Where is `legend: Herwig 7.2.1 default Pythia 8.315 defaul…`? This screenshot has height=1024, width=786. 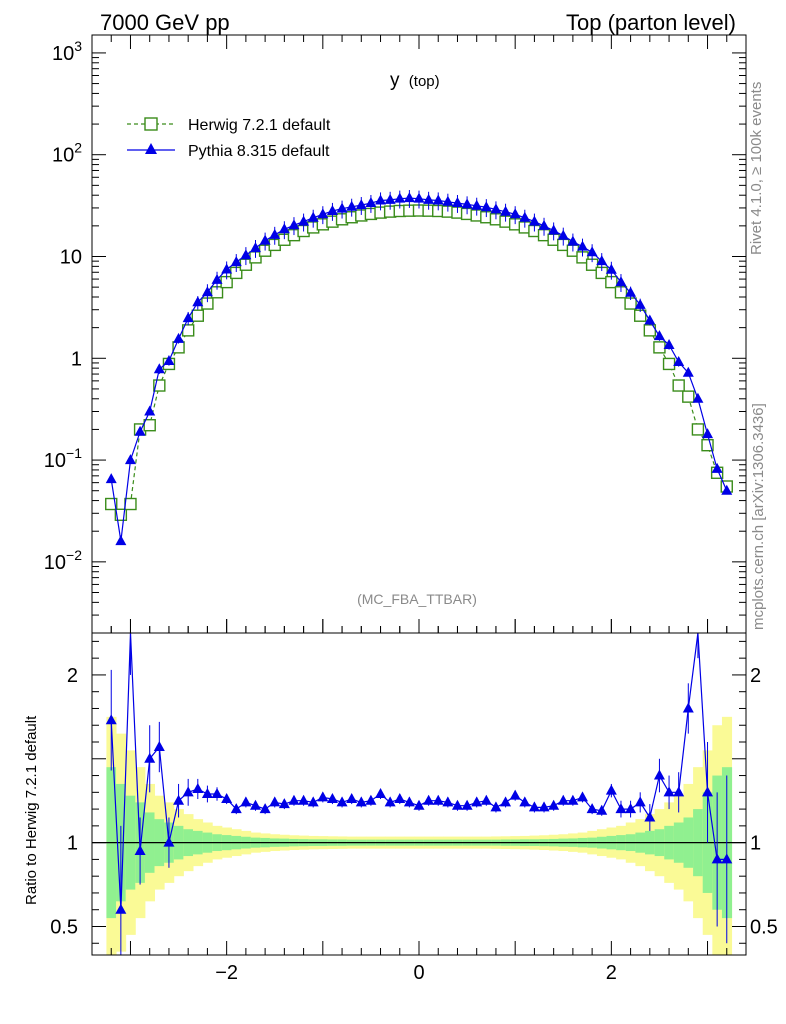 legend: Herwig 7.2.1 default Pythia 8.315 defaul… is located at coordinates (229, 138).